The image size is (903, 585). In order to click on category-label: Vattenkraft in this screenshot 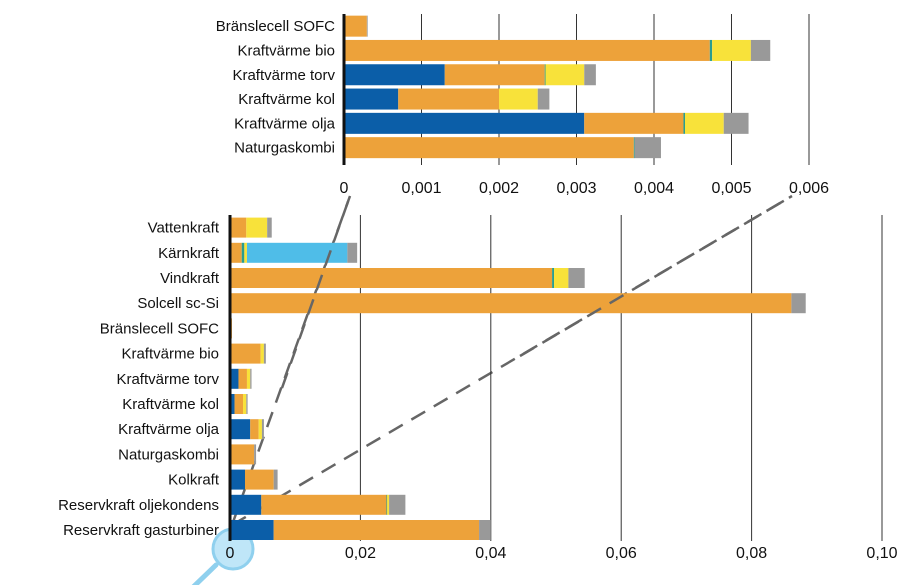, I will do `click(184, 228)`.